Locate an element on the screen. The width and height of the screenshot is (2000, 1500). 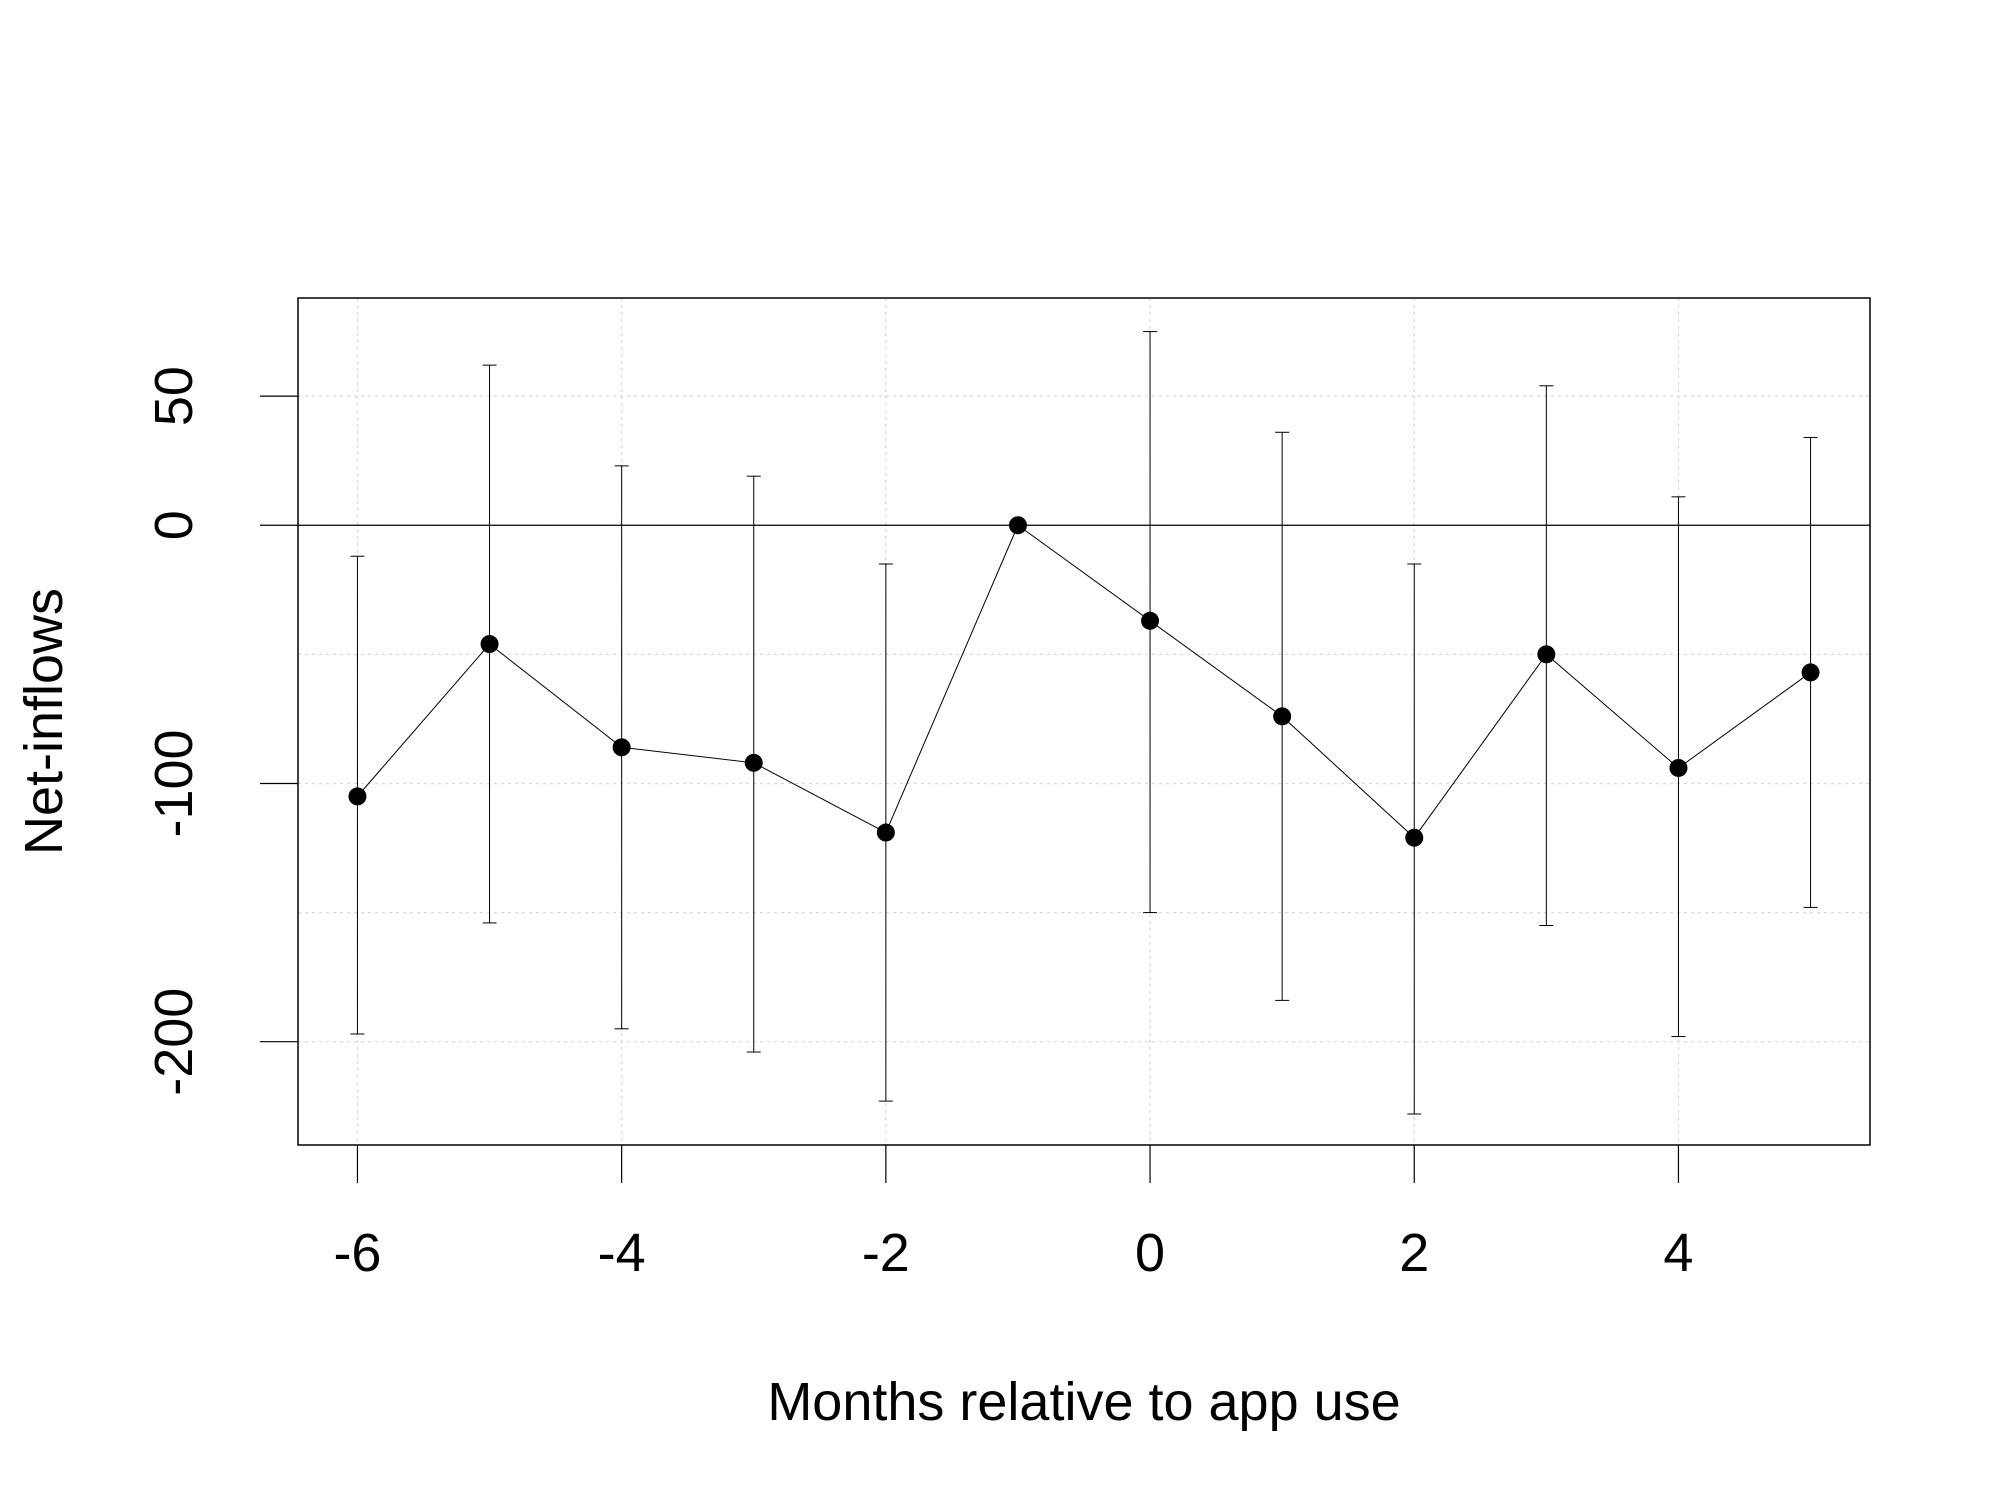
x-axis-title: Months relative to app use is located at coordinates (1083, 1402).